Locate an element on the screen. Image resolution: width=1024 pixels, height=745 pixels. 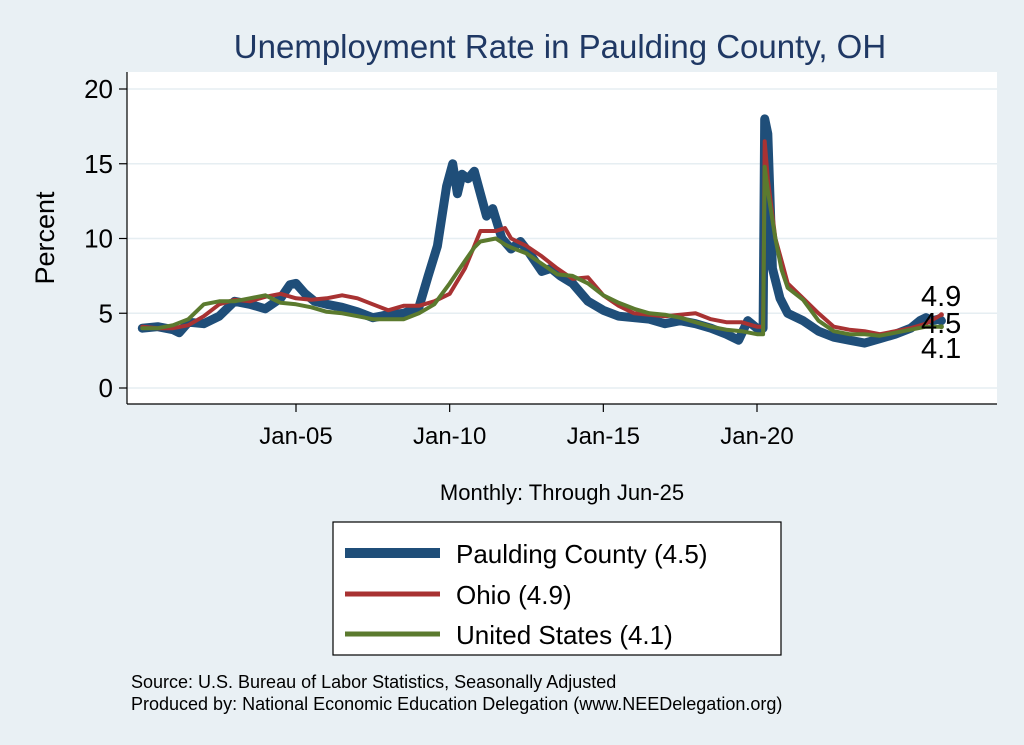
y-axis-label: Percent is located at coordinates (45, 238).